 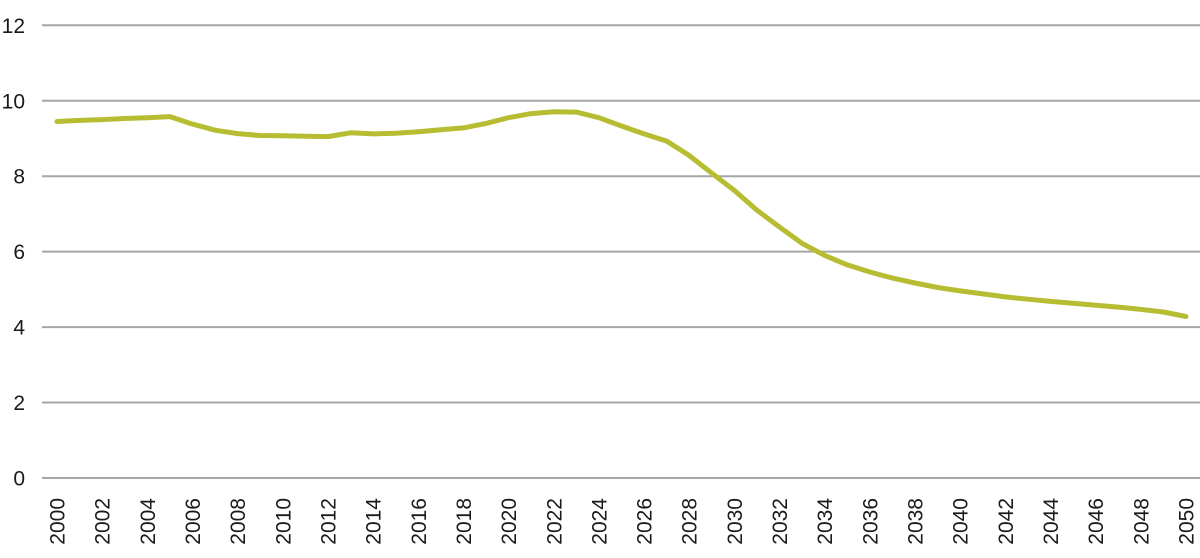 What do you see at coordinates (1096, 521) in the screenshot?
I see `x-axis-tick-label: 2046` at bounding box center [1096, 521].